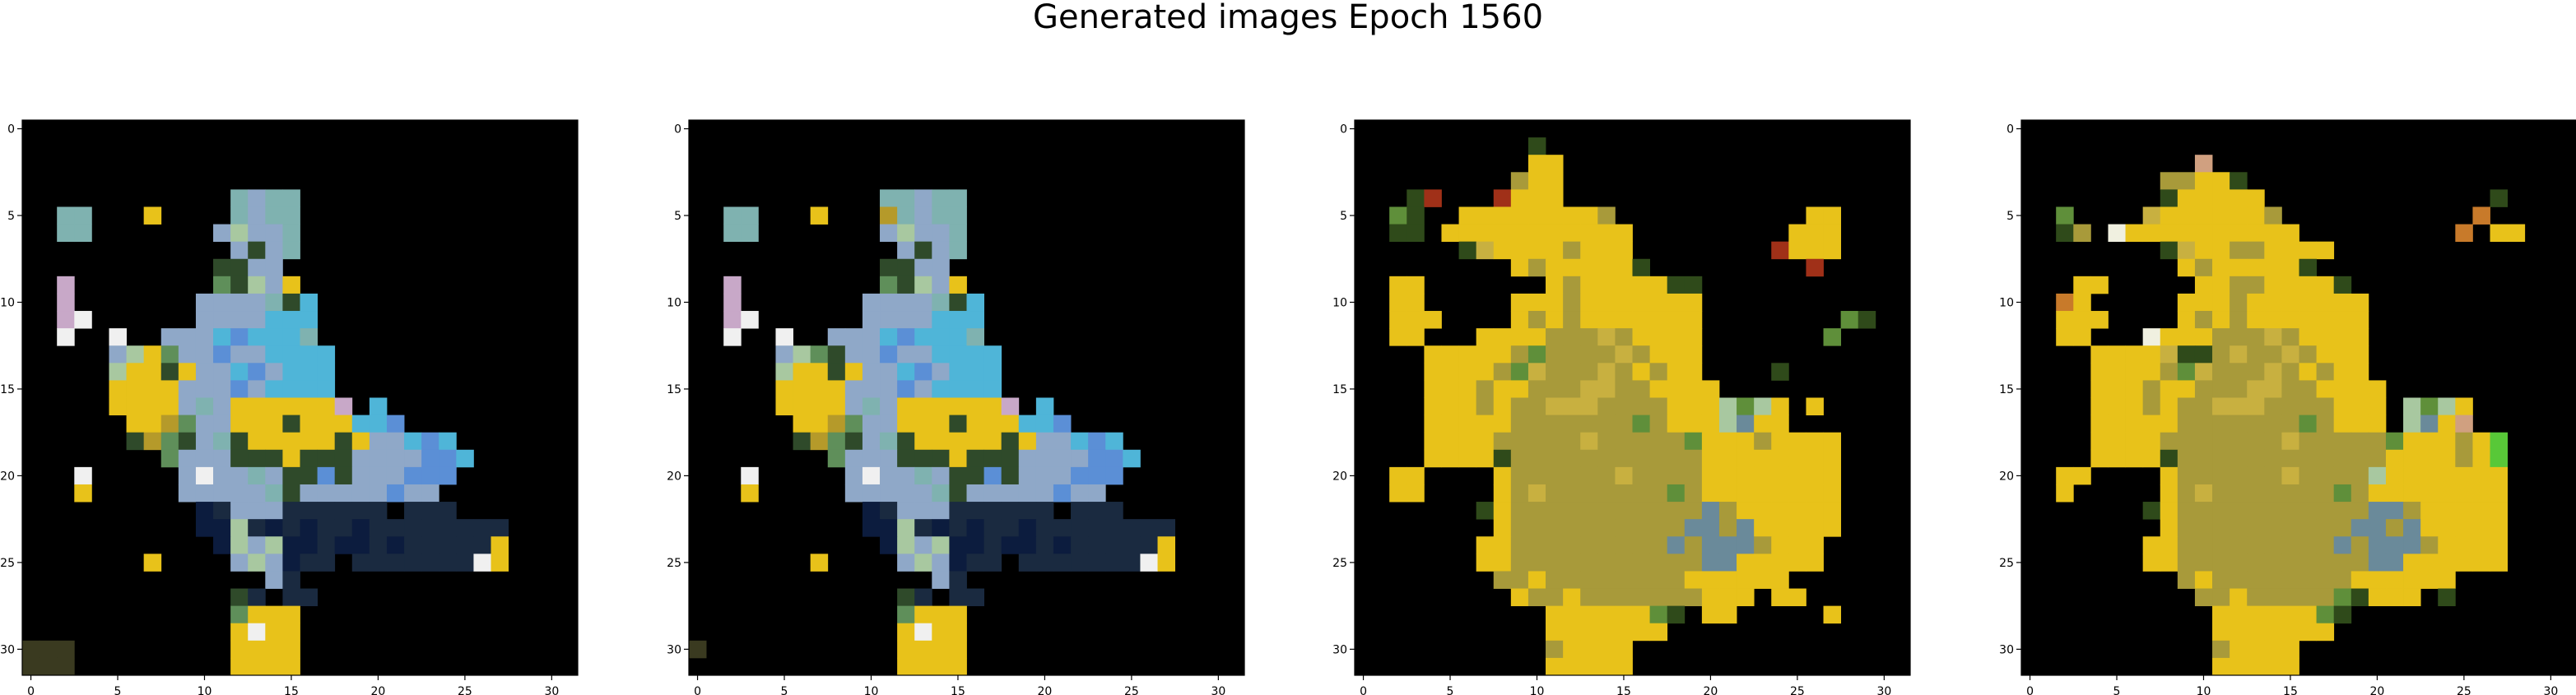  What do you see at coordinates (1045, 690) in the screenshot?
I see `x-tick-label: 20` at bounding box center [1045, 690].